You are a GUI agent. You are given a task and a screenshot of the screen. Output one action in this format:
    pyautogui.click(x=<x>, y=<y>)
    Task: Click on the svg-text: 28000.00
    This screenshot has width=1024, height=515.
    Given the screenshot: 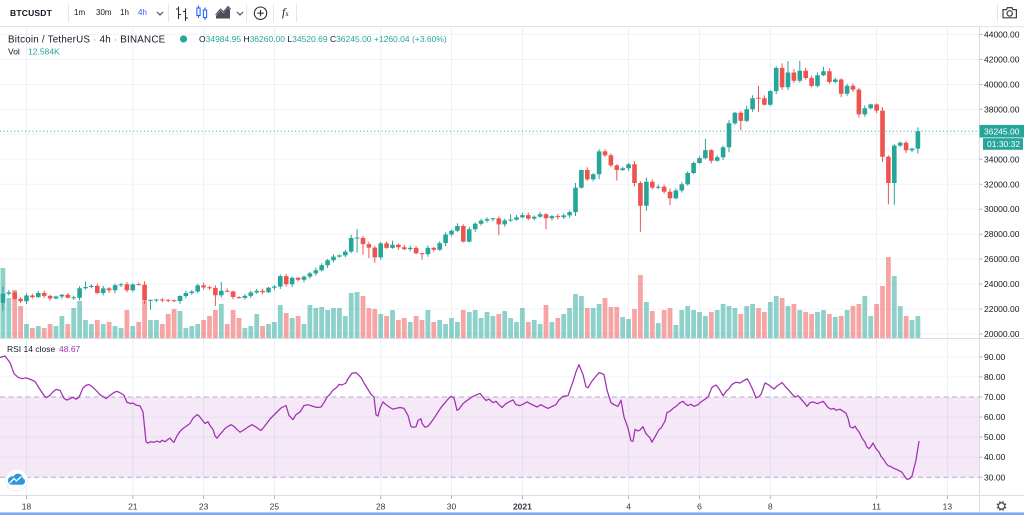 What is the action you would take?
    pyautogui.click(x=1002, y=234)
    